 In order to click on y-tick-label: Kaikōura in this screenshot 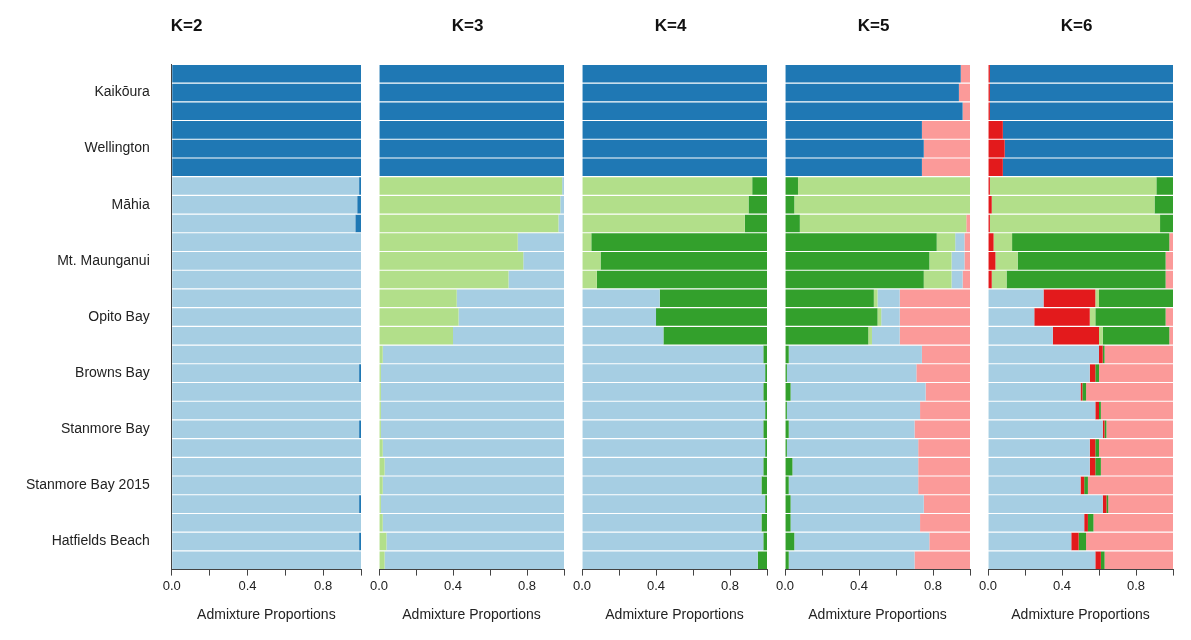, I will do `click(122, 91)`.